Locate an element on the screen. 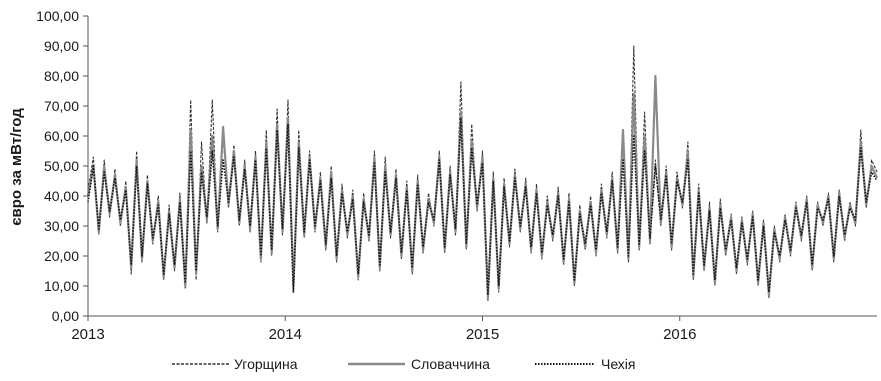  y-tick-label: 30,00 is located at coordinates (61, 226).